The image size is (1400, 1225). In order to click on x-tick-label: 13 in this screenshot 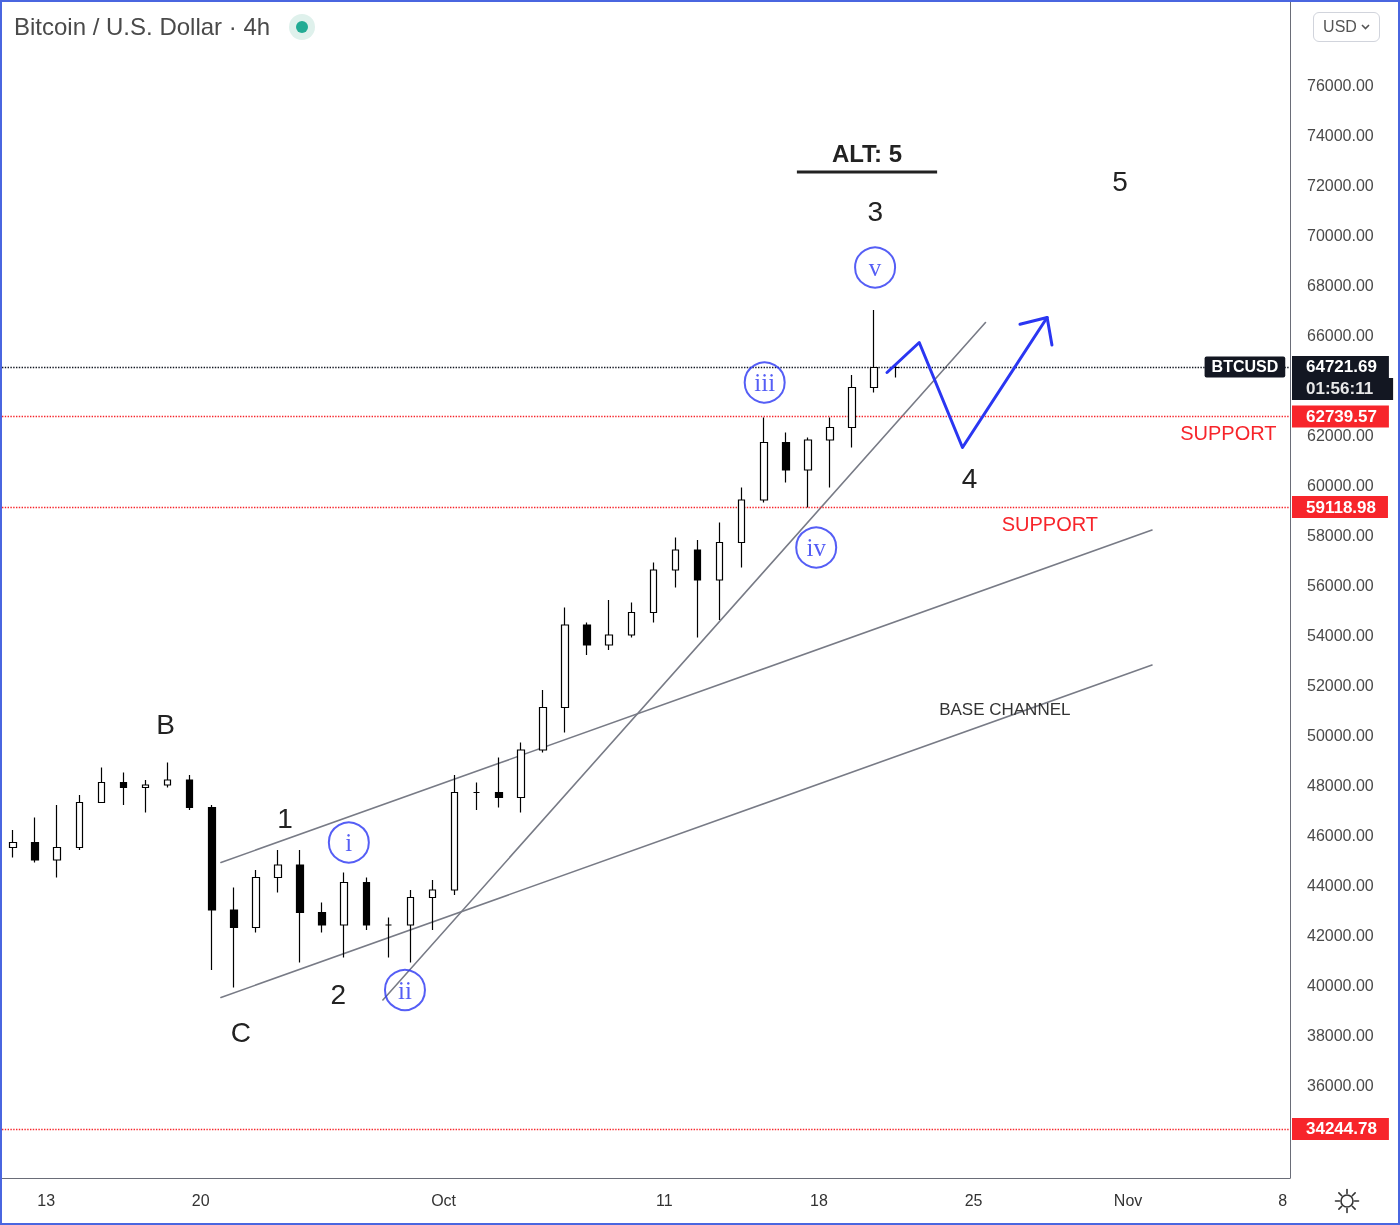, I will do `click(46, 1200)`.